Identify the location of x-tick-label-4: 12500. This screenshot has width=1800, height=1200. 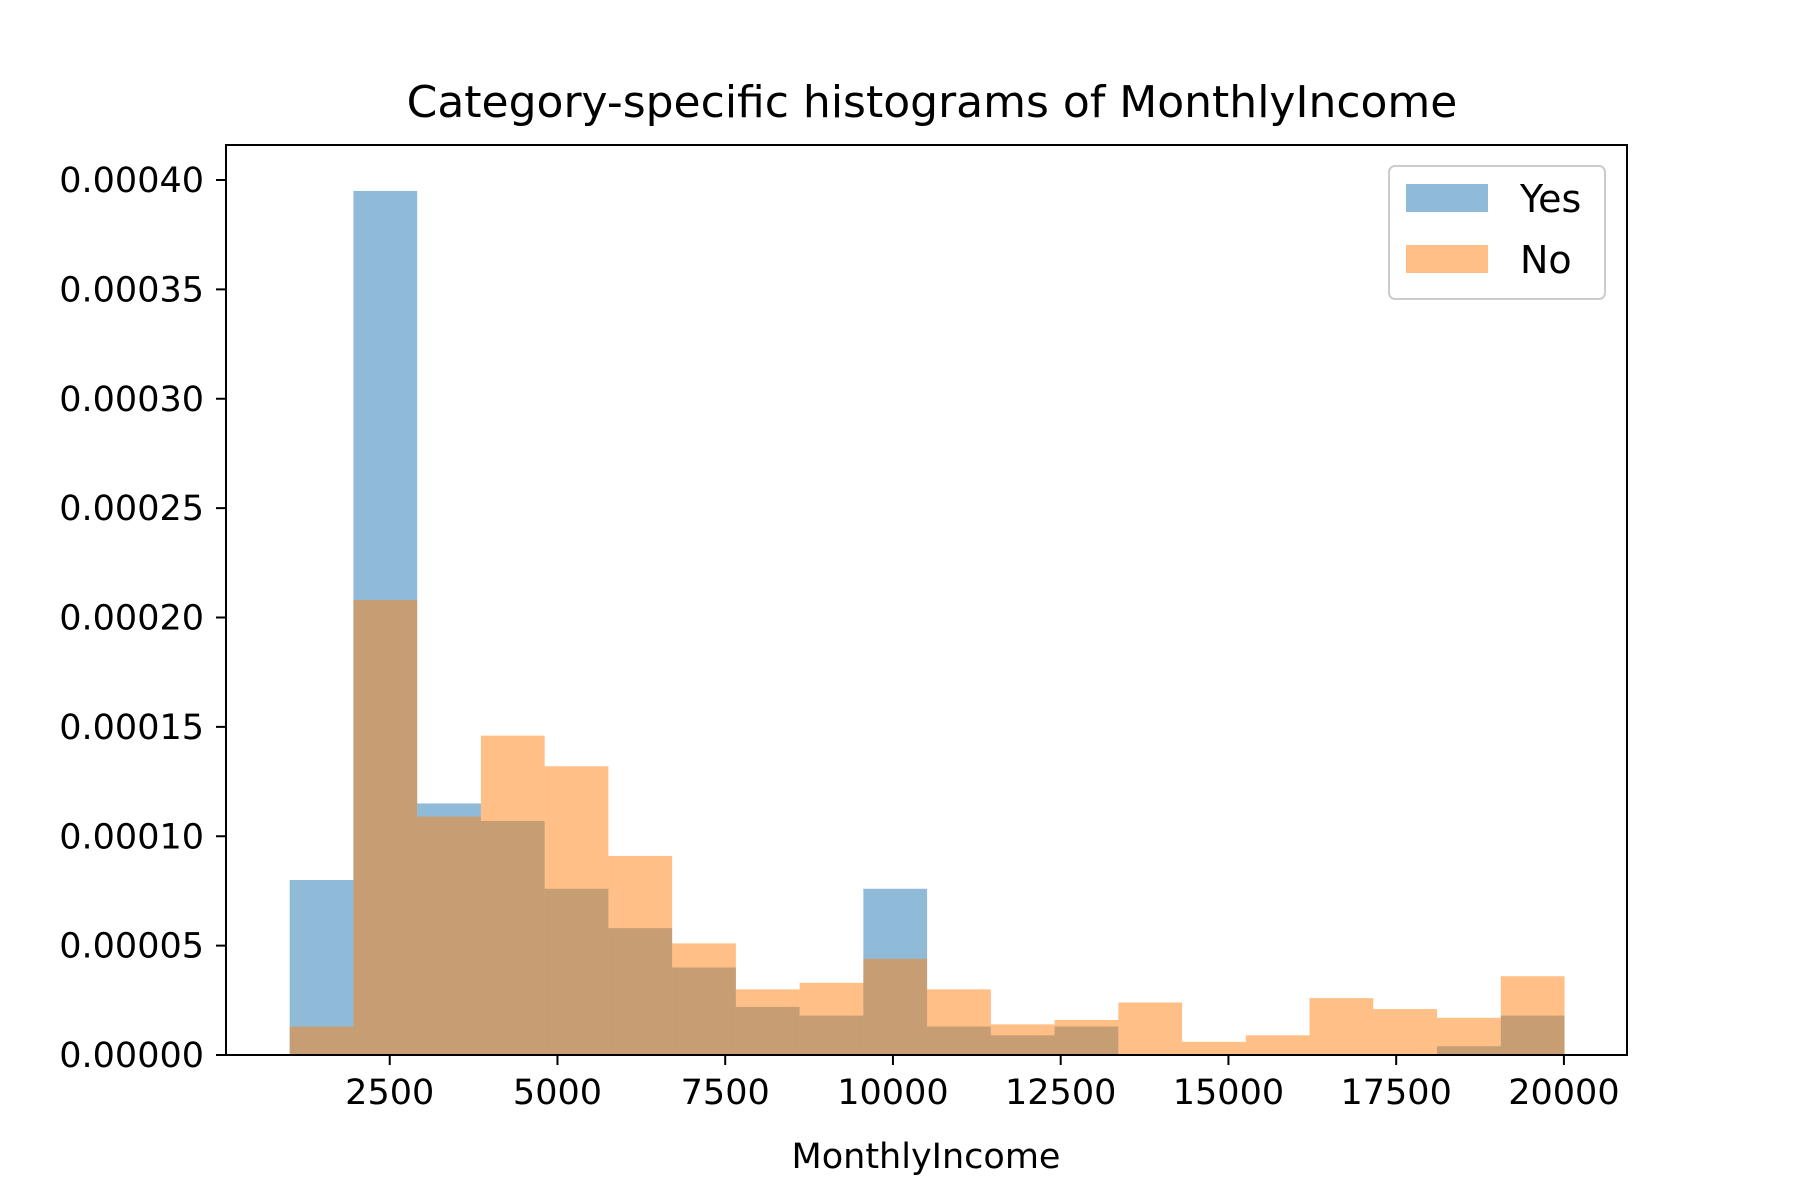
(1060, 1093).